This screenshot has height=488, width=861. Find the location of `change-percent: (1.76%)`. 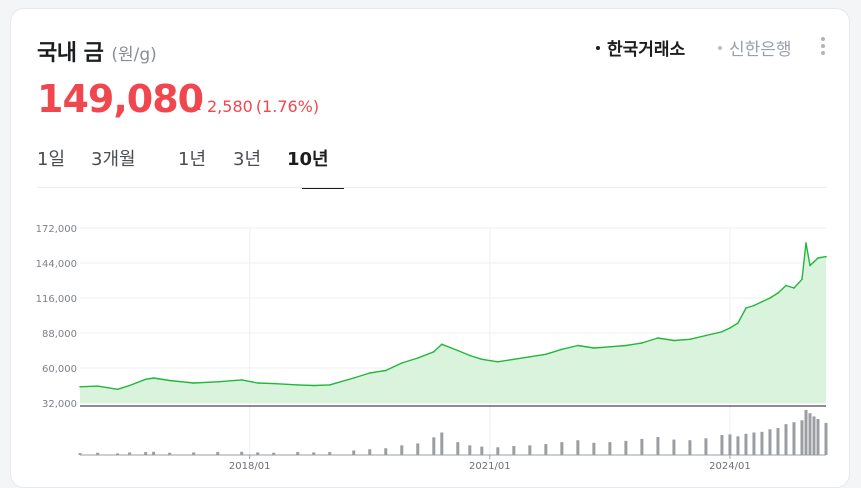

change-percent: (1.76%) is located at coordinates (287, 106).